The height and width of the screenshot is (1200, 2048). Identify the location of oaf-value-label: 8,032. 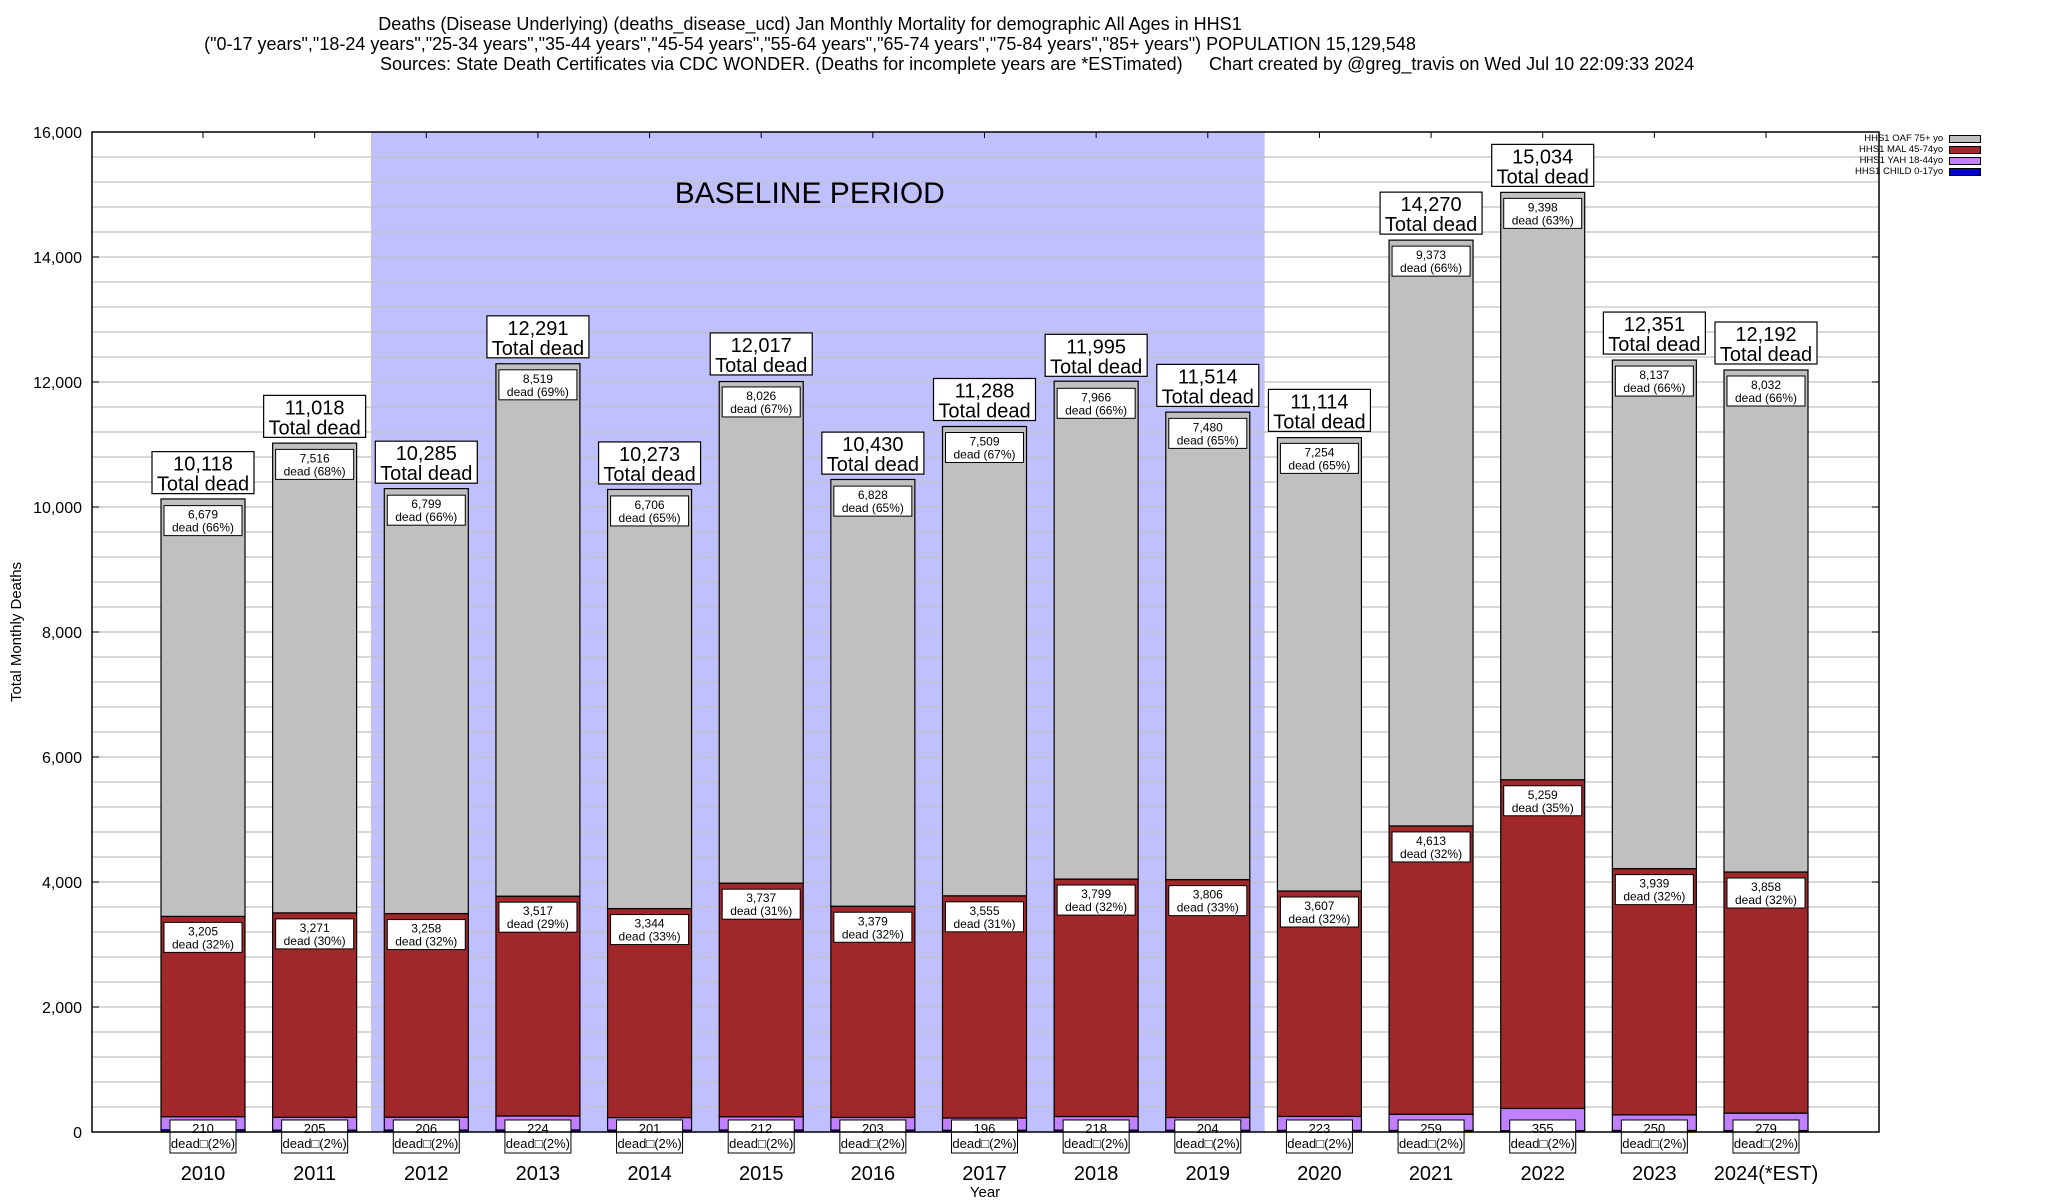
(1766, 385).